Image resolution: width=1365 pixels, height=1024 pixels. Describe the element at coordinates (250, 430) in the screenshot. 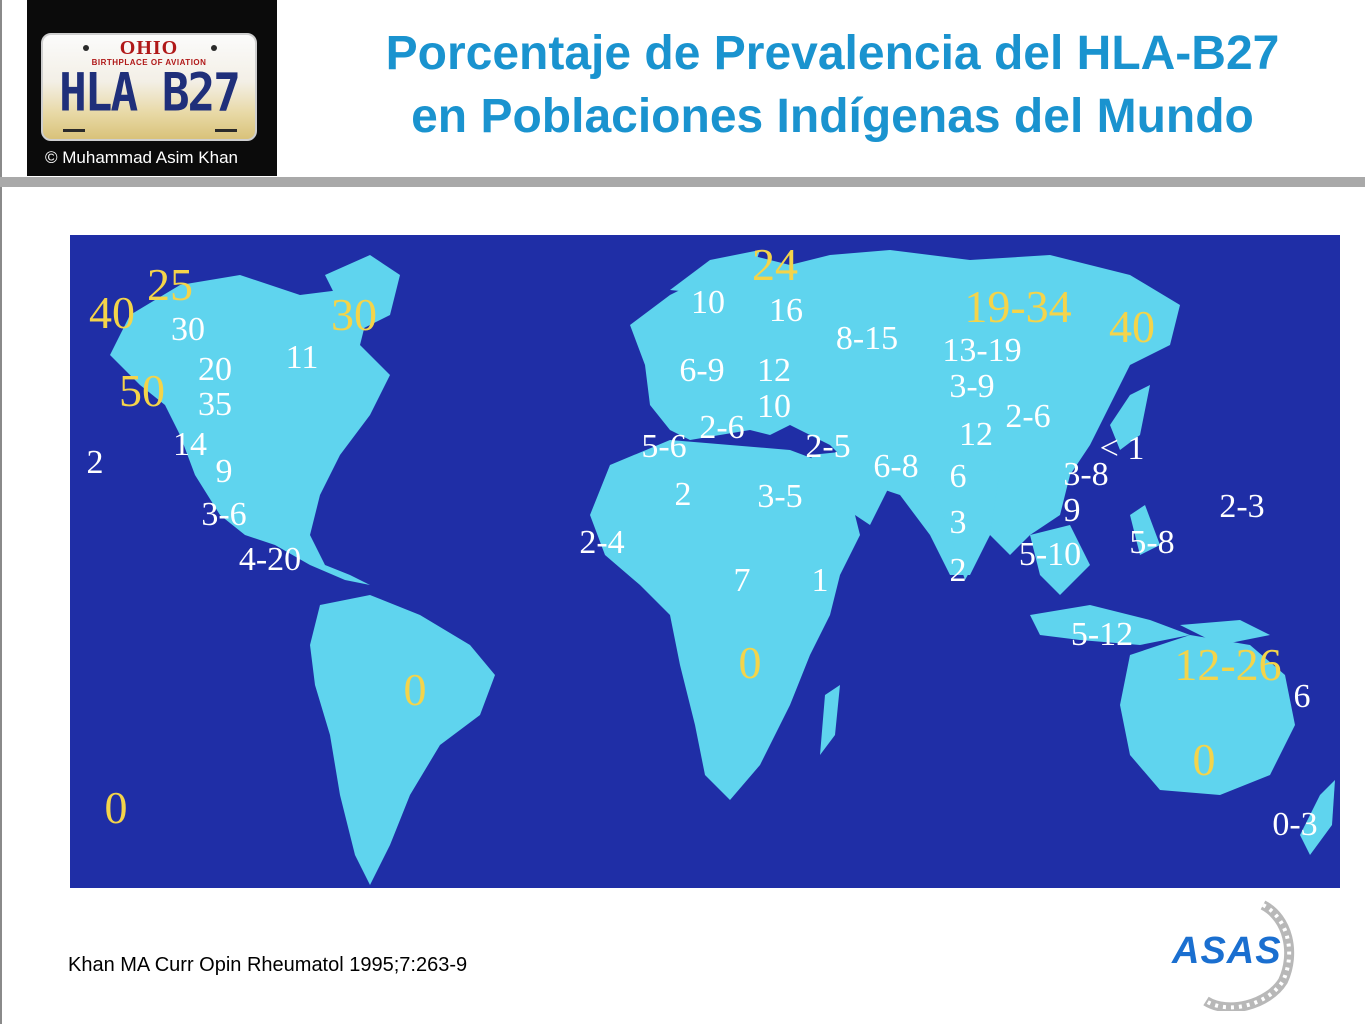

I see `north-america` at that location.